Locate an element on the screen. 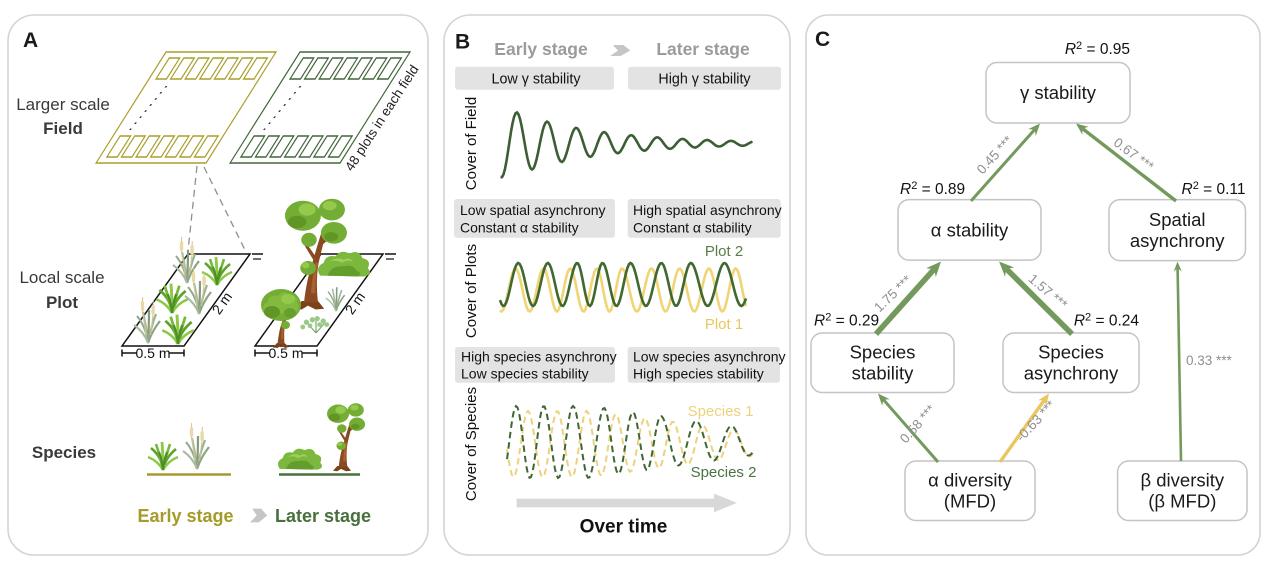 The image size is (1269, 576). svg-text: B is located at coordinates (462, 42).